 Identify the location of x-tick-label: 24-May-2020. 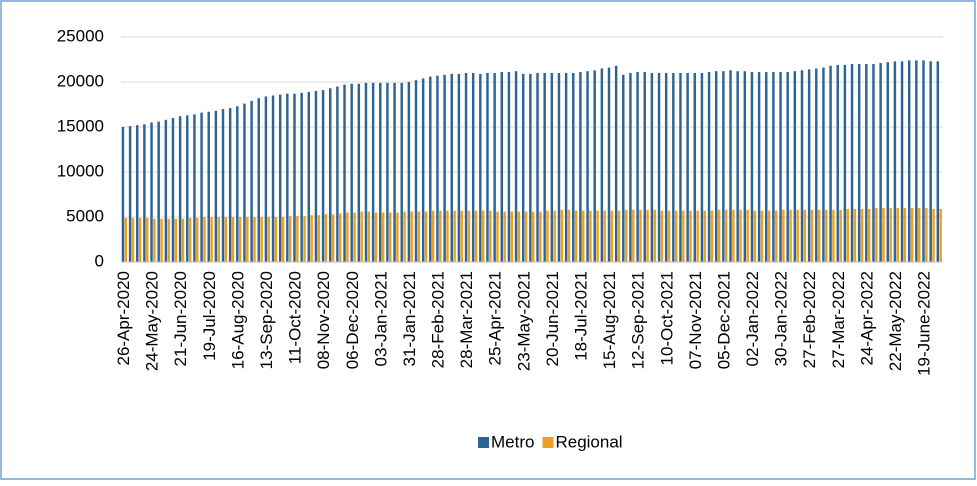
(152, 321).